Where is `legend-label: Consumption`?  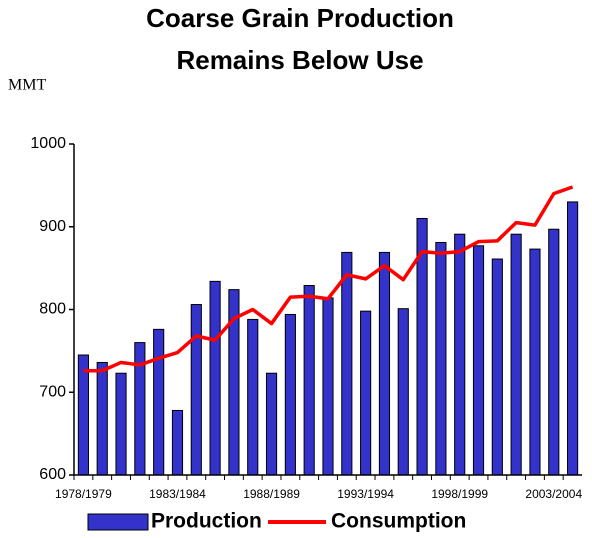 legend-label: Consumption is located at coordinates (398, 521).